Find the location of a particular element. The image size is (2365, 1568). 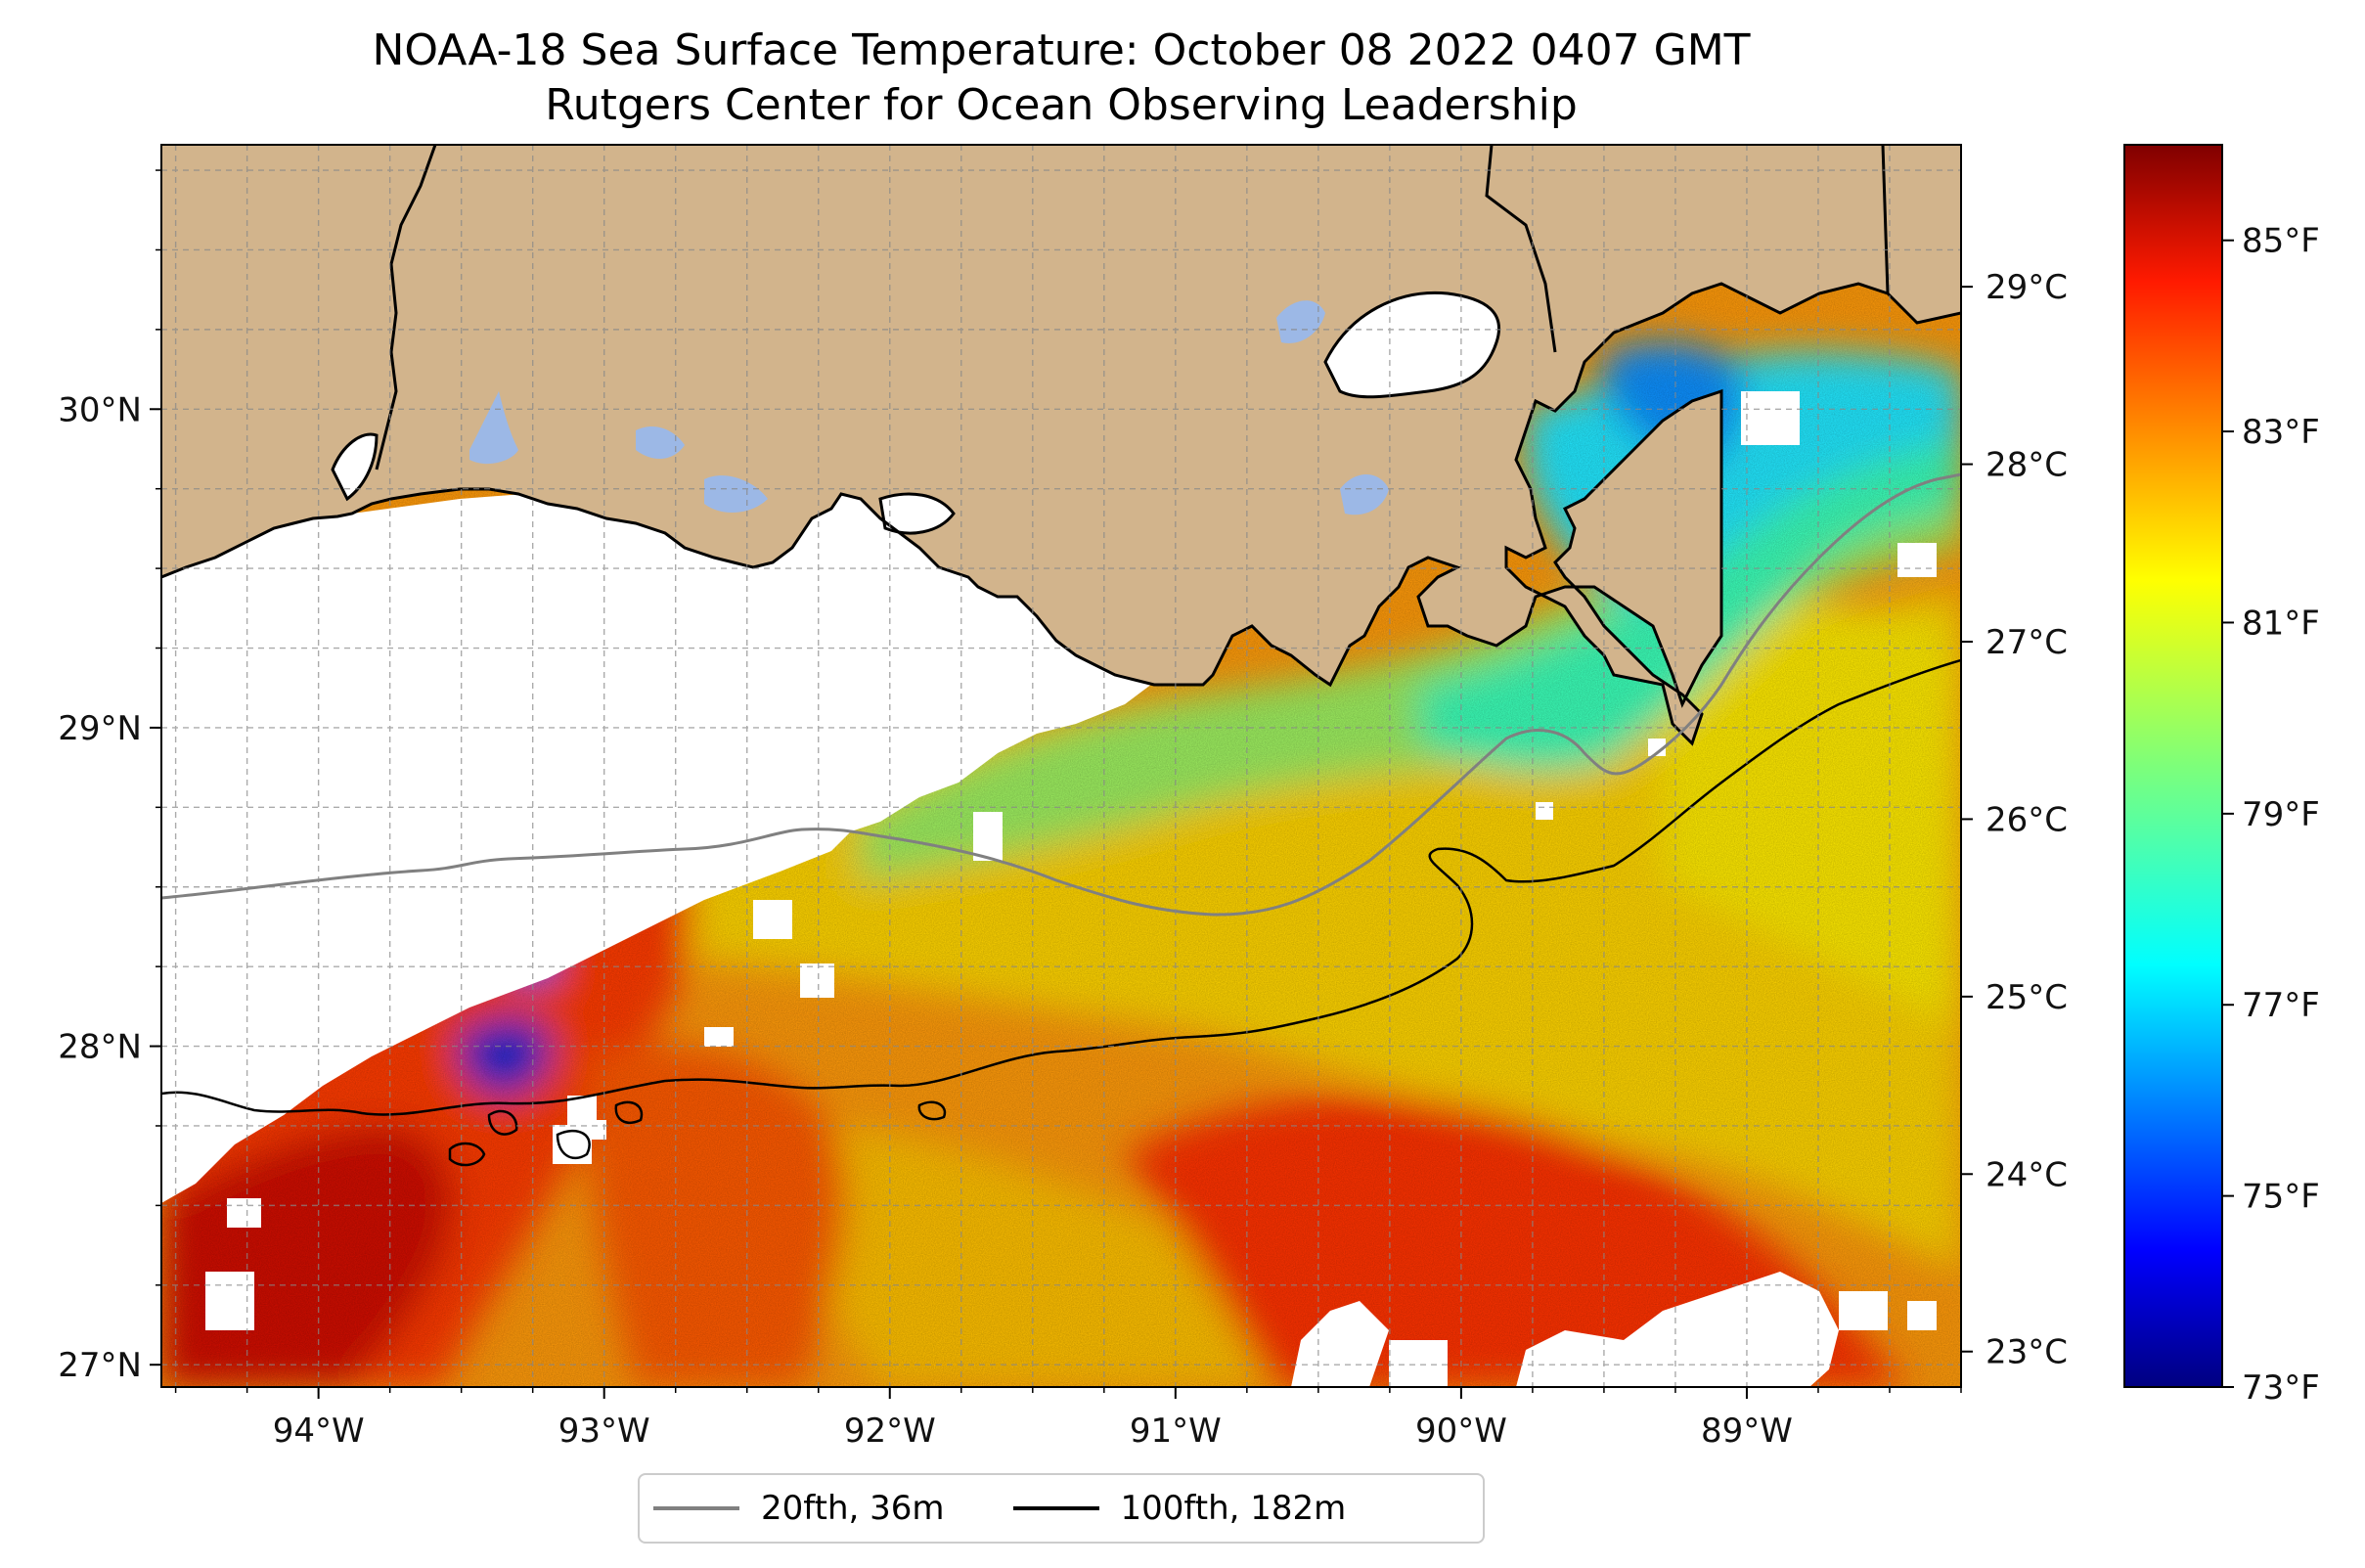

colorbar is located at coordinates (2173, 766).